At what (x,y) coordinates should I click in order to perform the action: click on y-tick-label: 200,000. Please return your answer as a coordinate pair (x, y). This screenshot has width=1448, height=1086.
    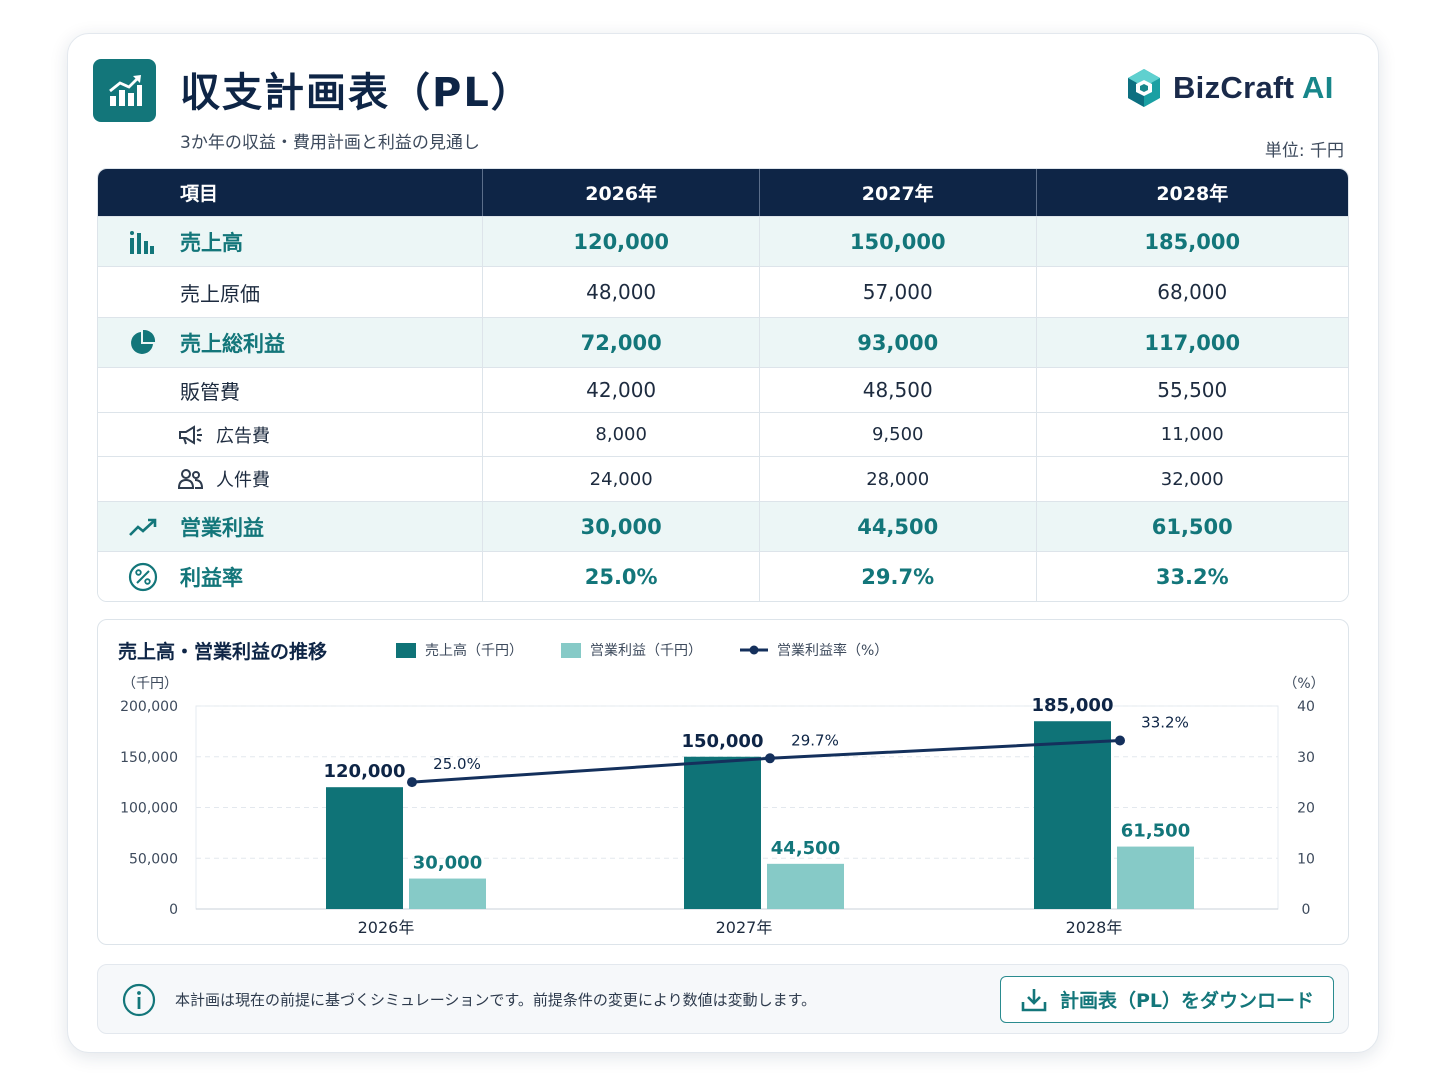
    Looking at the image, I should click on (149, 707).